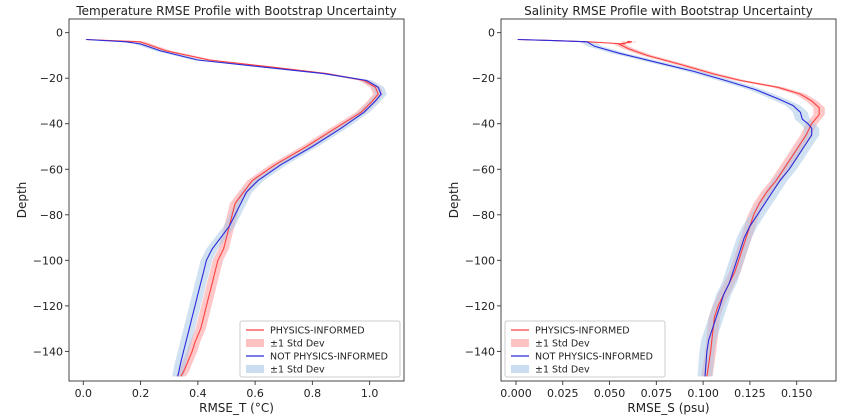  Describe the element at coordinates (668, 408) in the screenshot. I see `x-axis-label: RMSE_S (psu)` at that location.